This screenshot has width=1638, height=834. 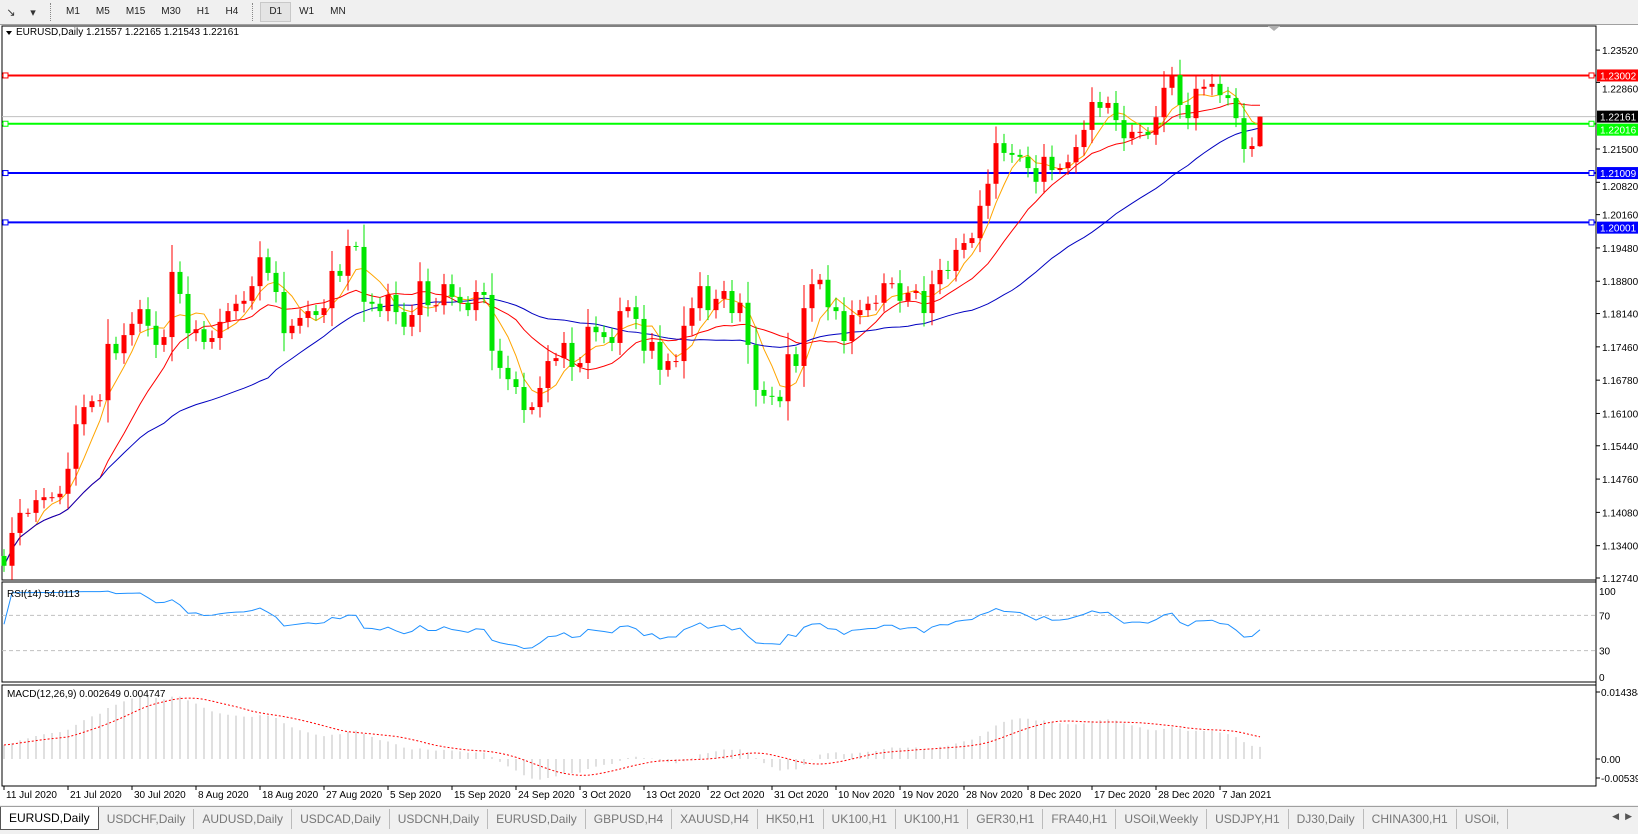 What do you see at coordinates (203, 11) in the screenshot?
I see `timeframe-h1: H1` at bounding box center [203, 11].